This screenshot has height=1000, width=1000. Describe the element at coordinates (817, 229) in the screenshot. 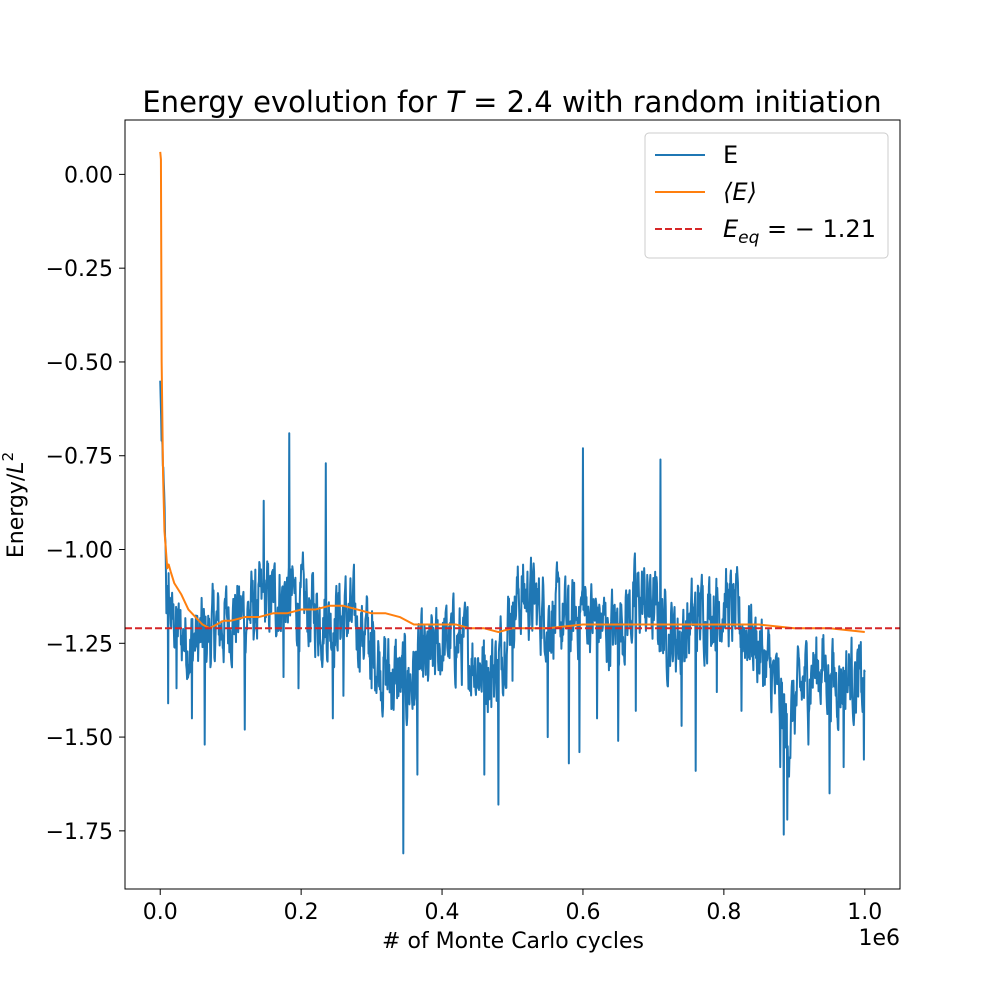

I see `legend-eq-value: = − 1.21` at that location.